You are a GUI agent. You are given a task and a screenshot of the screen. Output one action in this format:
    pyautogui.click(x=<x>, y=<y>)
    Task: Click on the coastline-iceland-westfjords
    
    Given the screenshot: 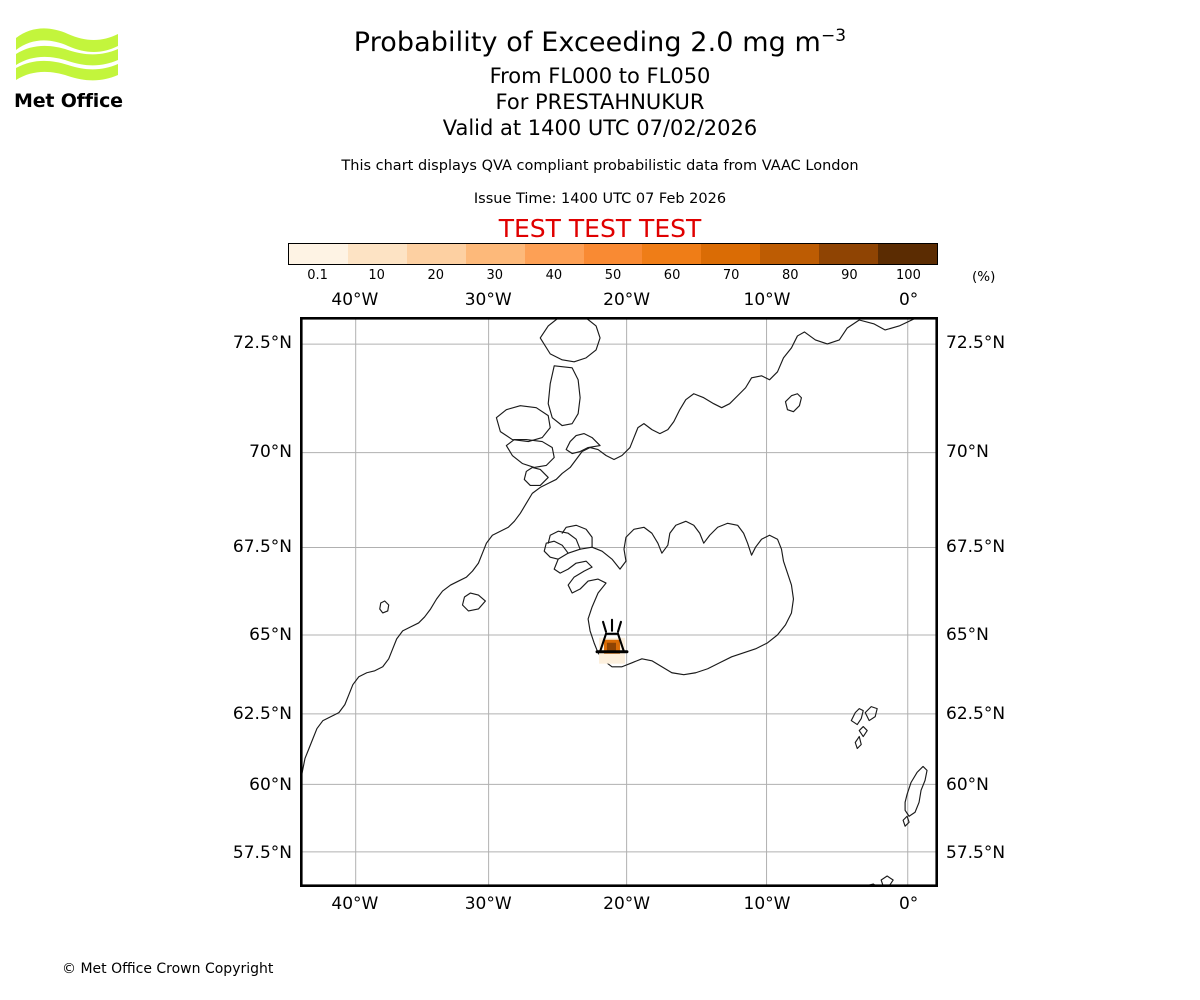 What is the action you would take?
    pyautogui.click(x=568, y=542)
    